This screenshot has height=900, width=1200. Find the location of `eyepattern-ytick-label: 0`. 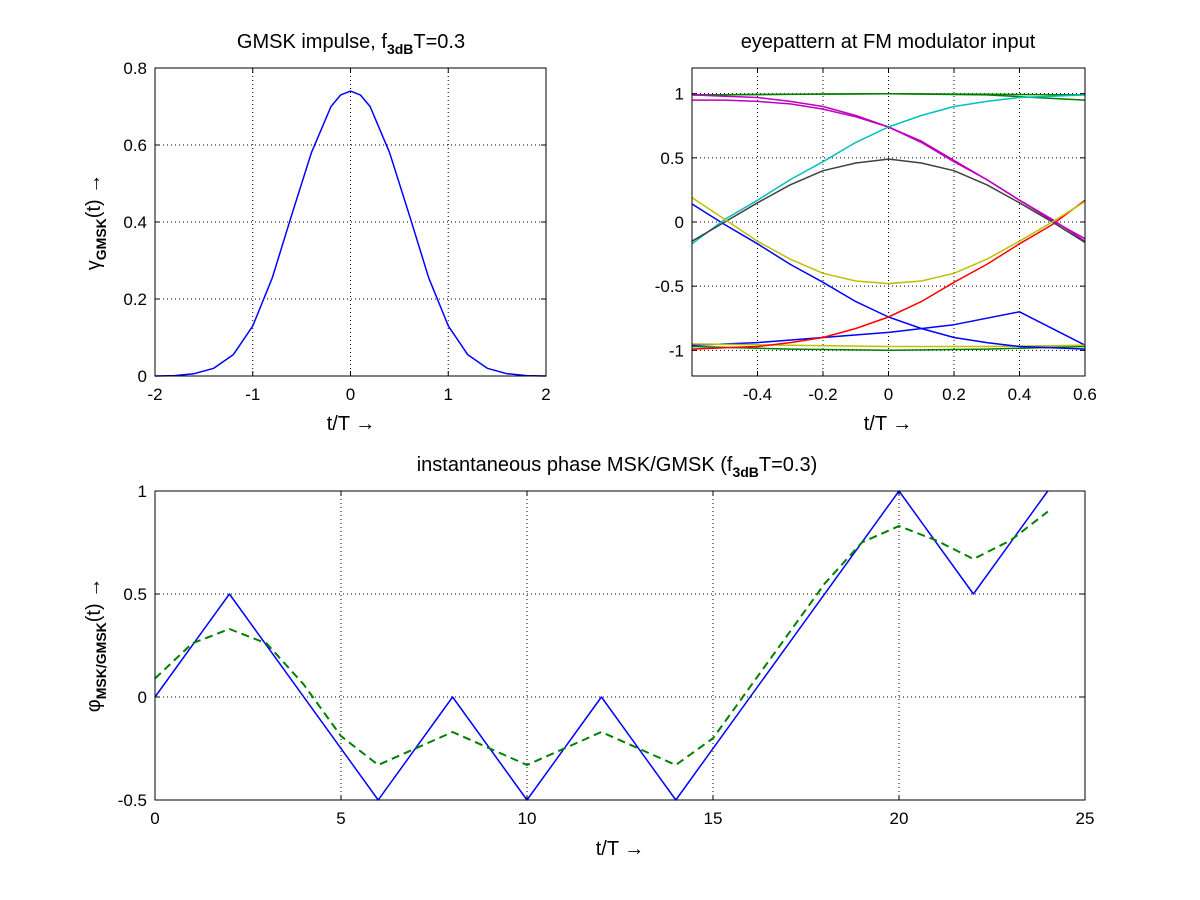

eyepattern-ytick-label: 0 is located at coordinates (679, 222).